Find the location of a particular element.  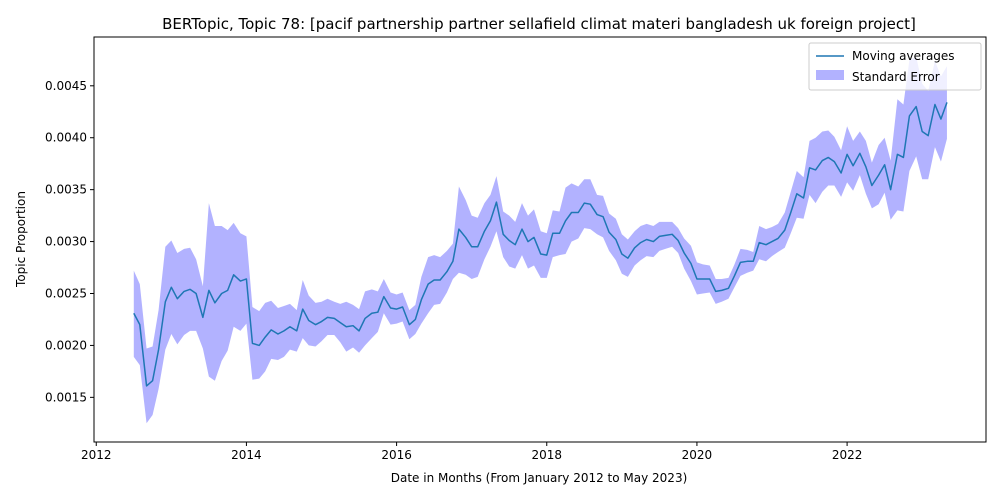

x-tick-label: 2014 is located at coordinates (246, 455).